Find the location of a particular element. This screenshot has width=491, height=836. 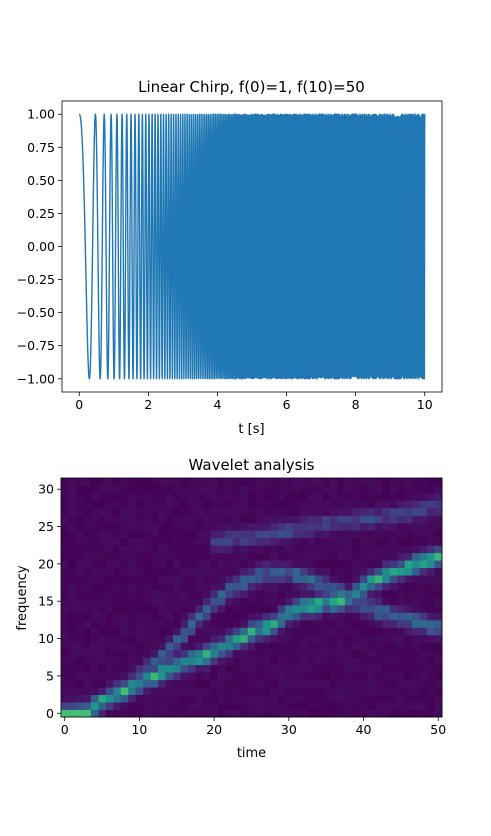

x-tick-label: 6 is located at coordinates (287, 404).